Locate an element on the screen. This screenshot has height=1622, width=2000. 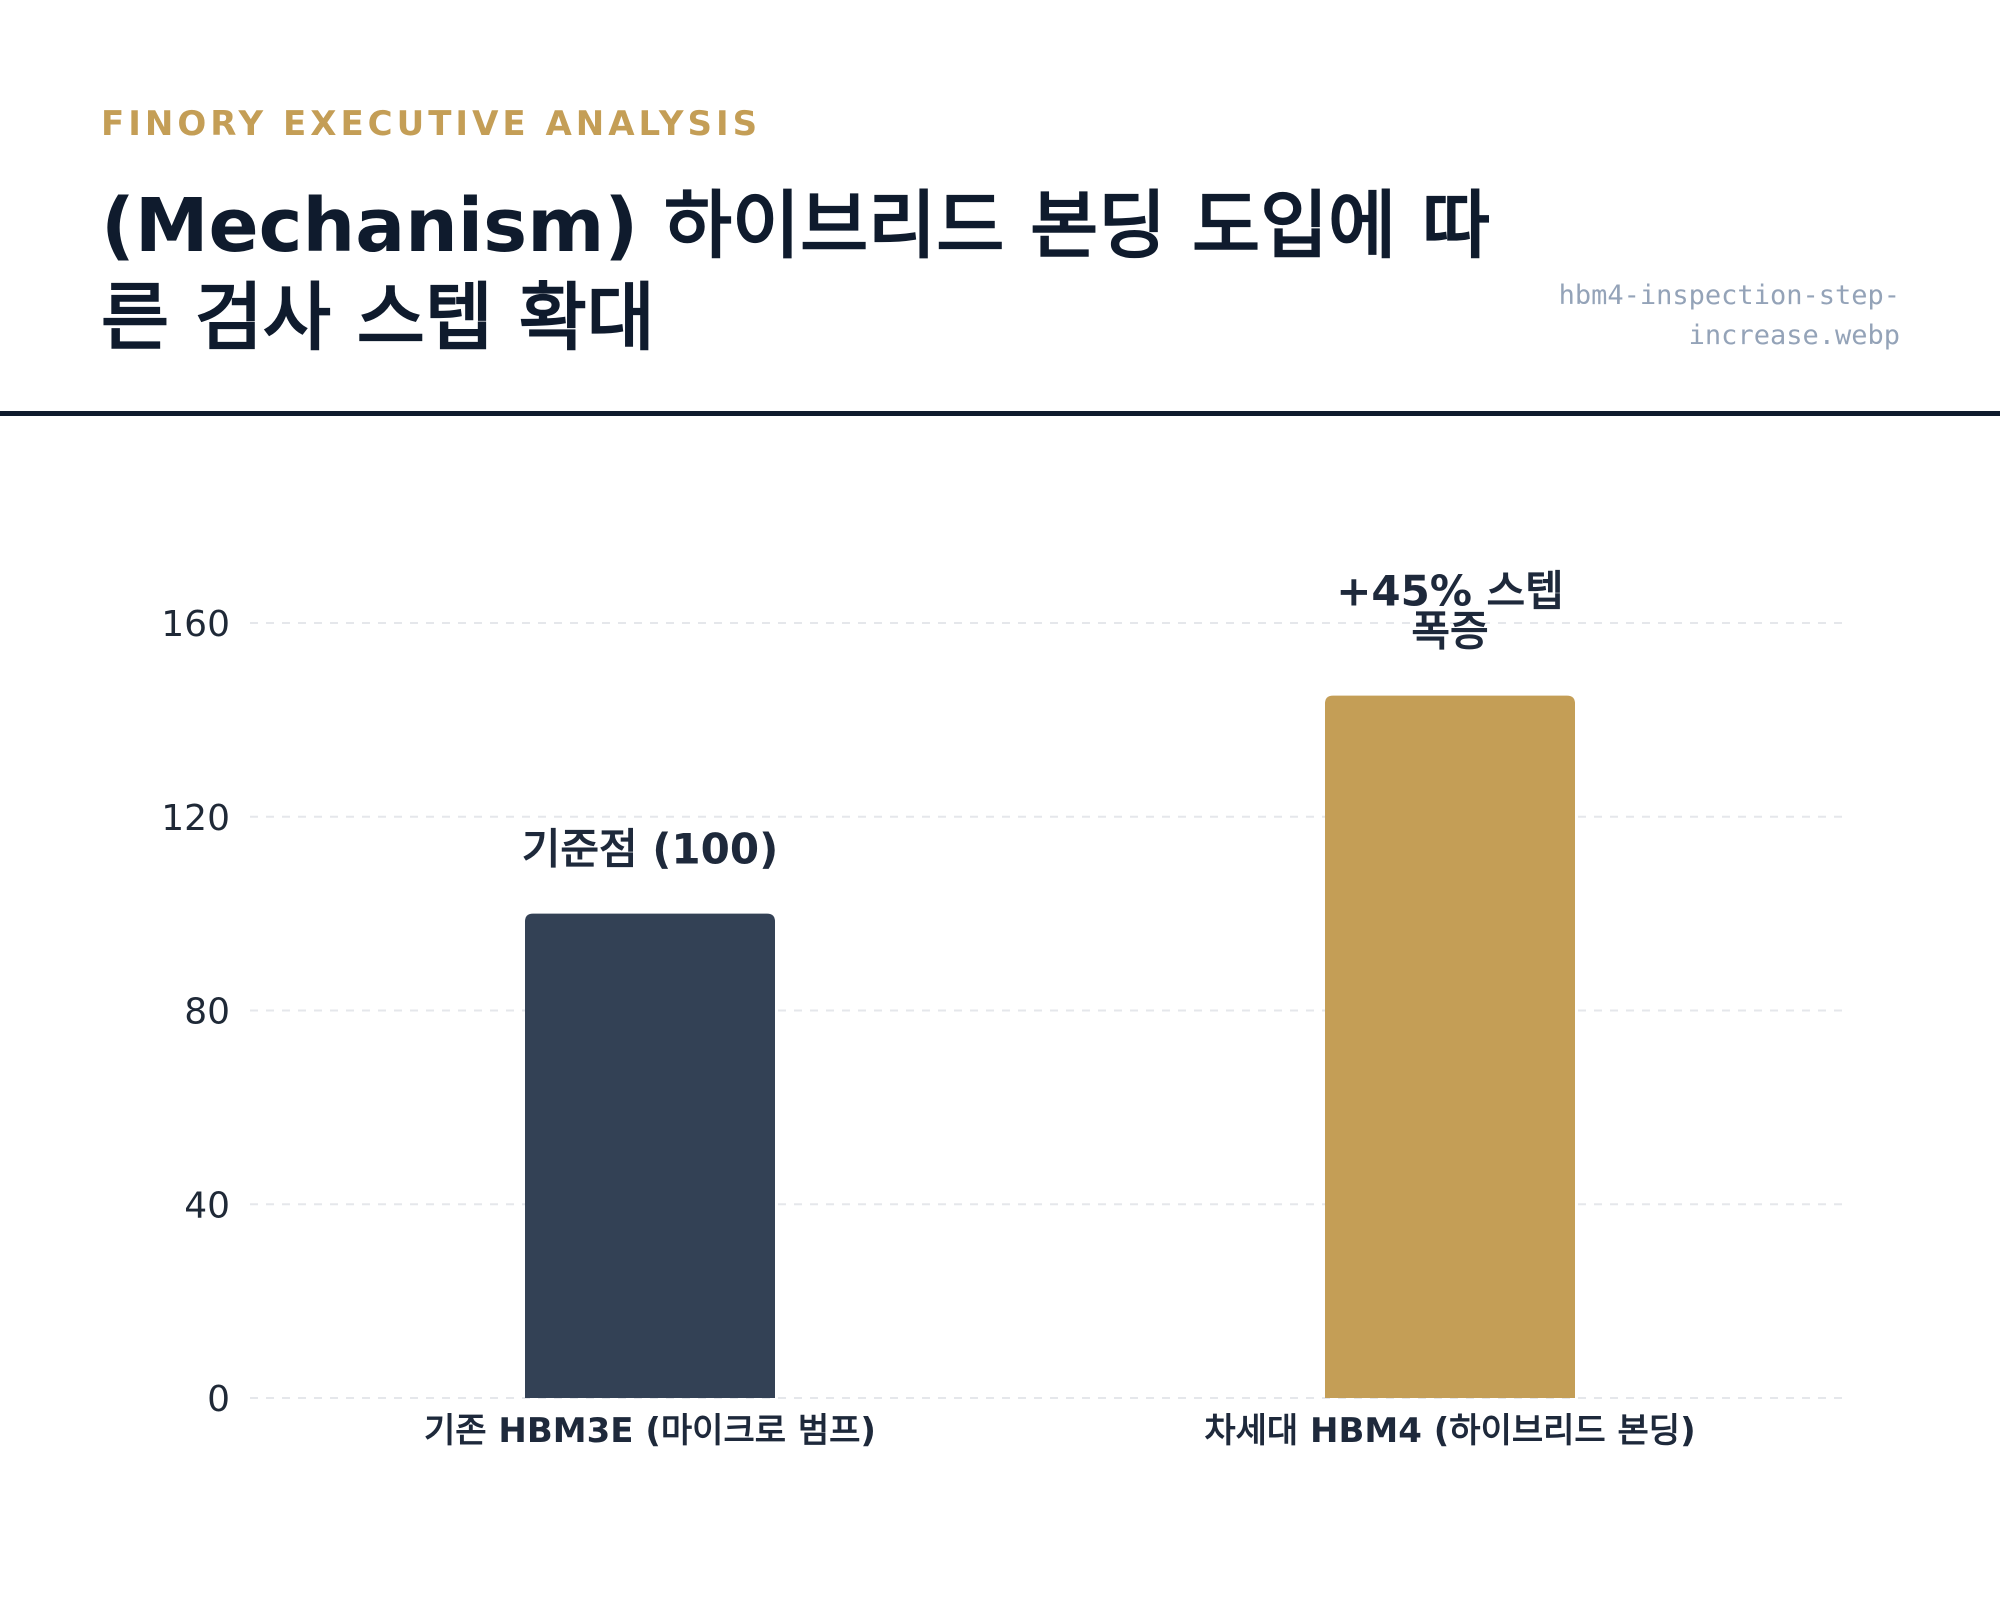
x-category-label: 기존 HBM3E (마이크로 범프) is located at coordinates (650, 1431).